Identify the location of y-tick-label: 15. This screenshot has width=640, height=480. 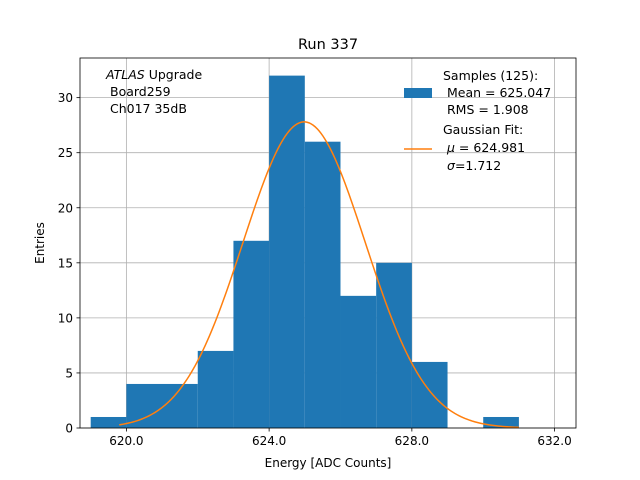
(65, 263).